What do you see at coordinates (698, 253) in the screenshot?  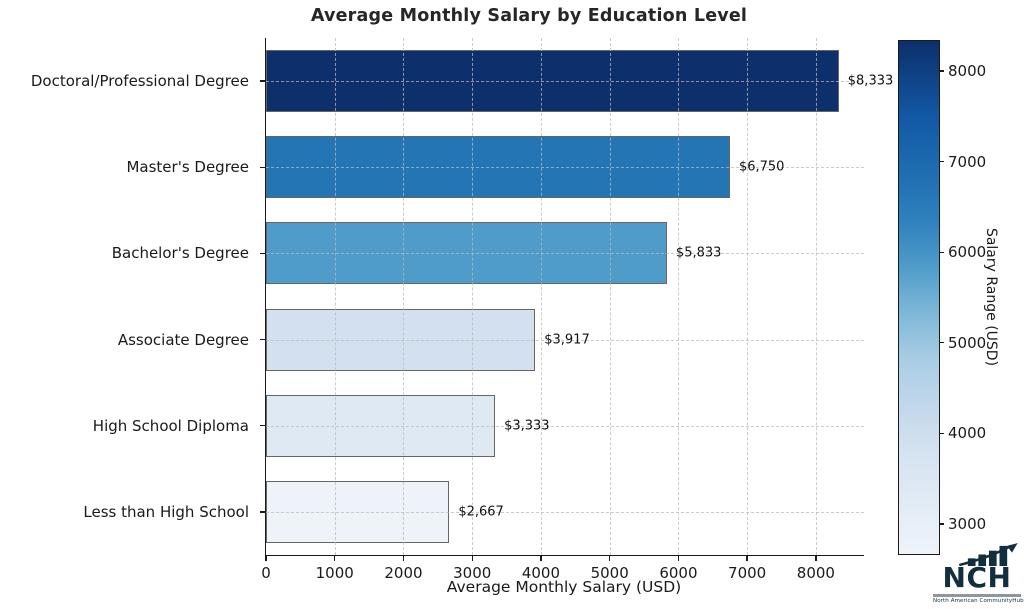 I see `bar-value-label: $5,833` at bounding box center [698, 253].